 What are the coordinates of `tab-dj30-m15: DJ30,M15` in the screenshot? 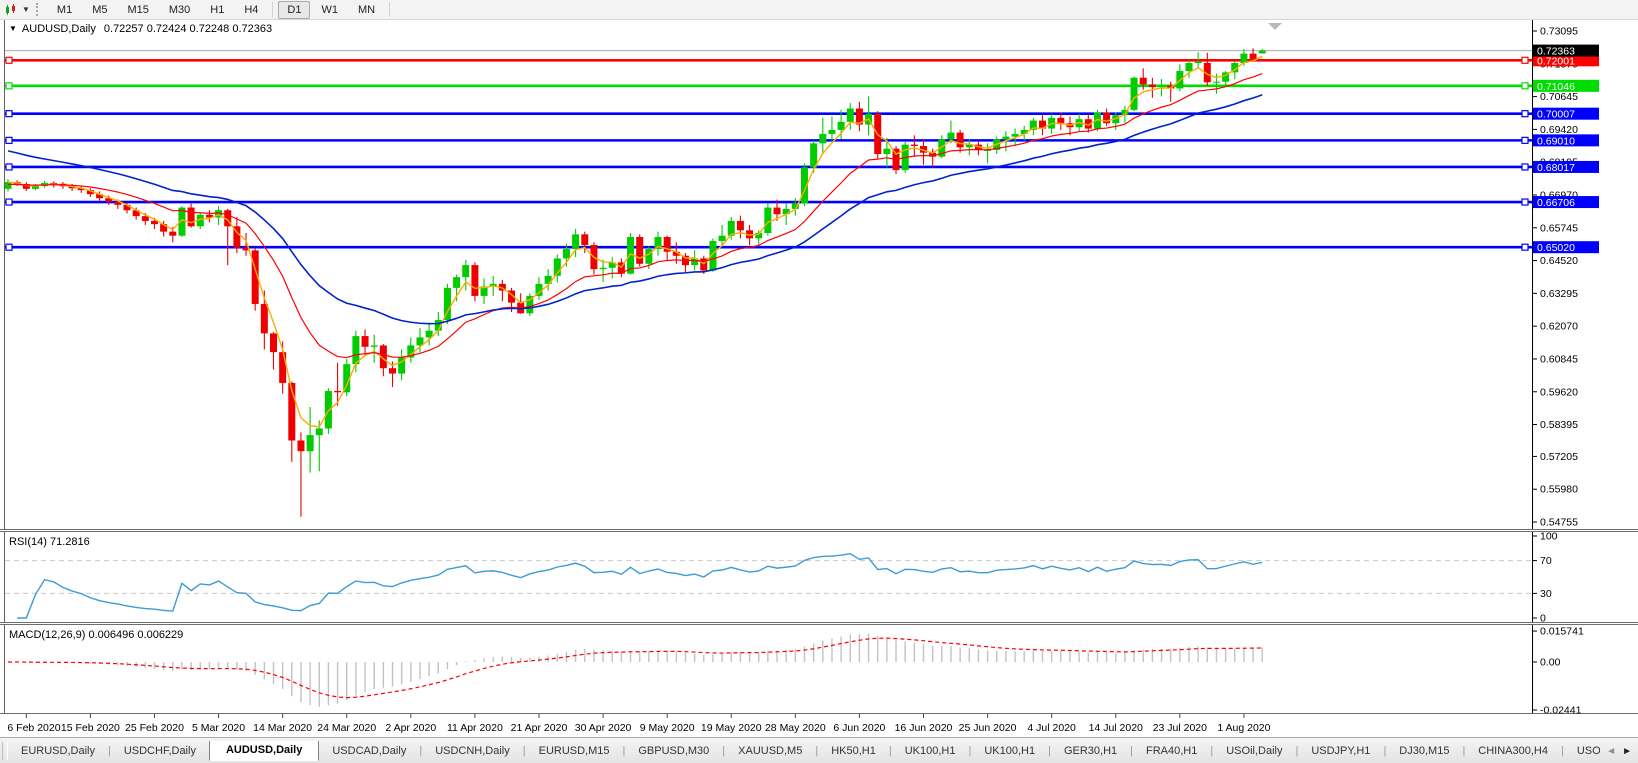 It's located at (1424, 751).